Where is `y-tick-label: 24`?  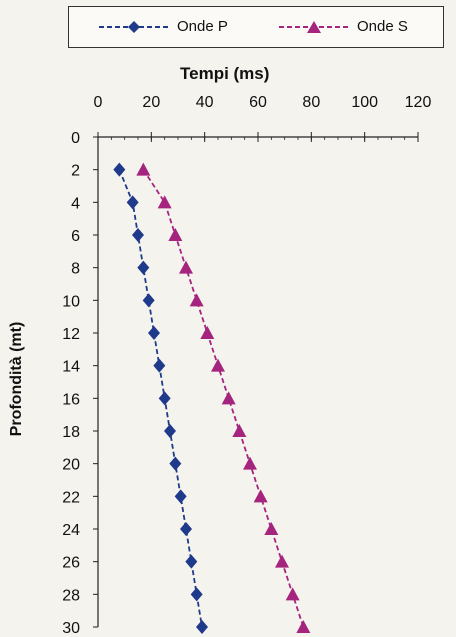 y-tick-label: 24 is located at coordinates (71, 530).